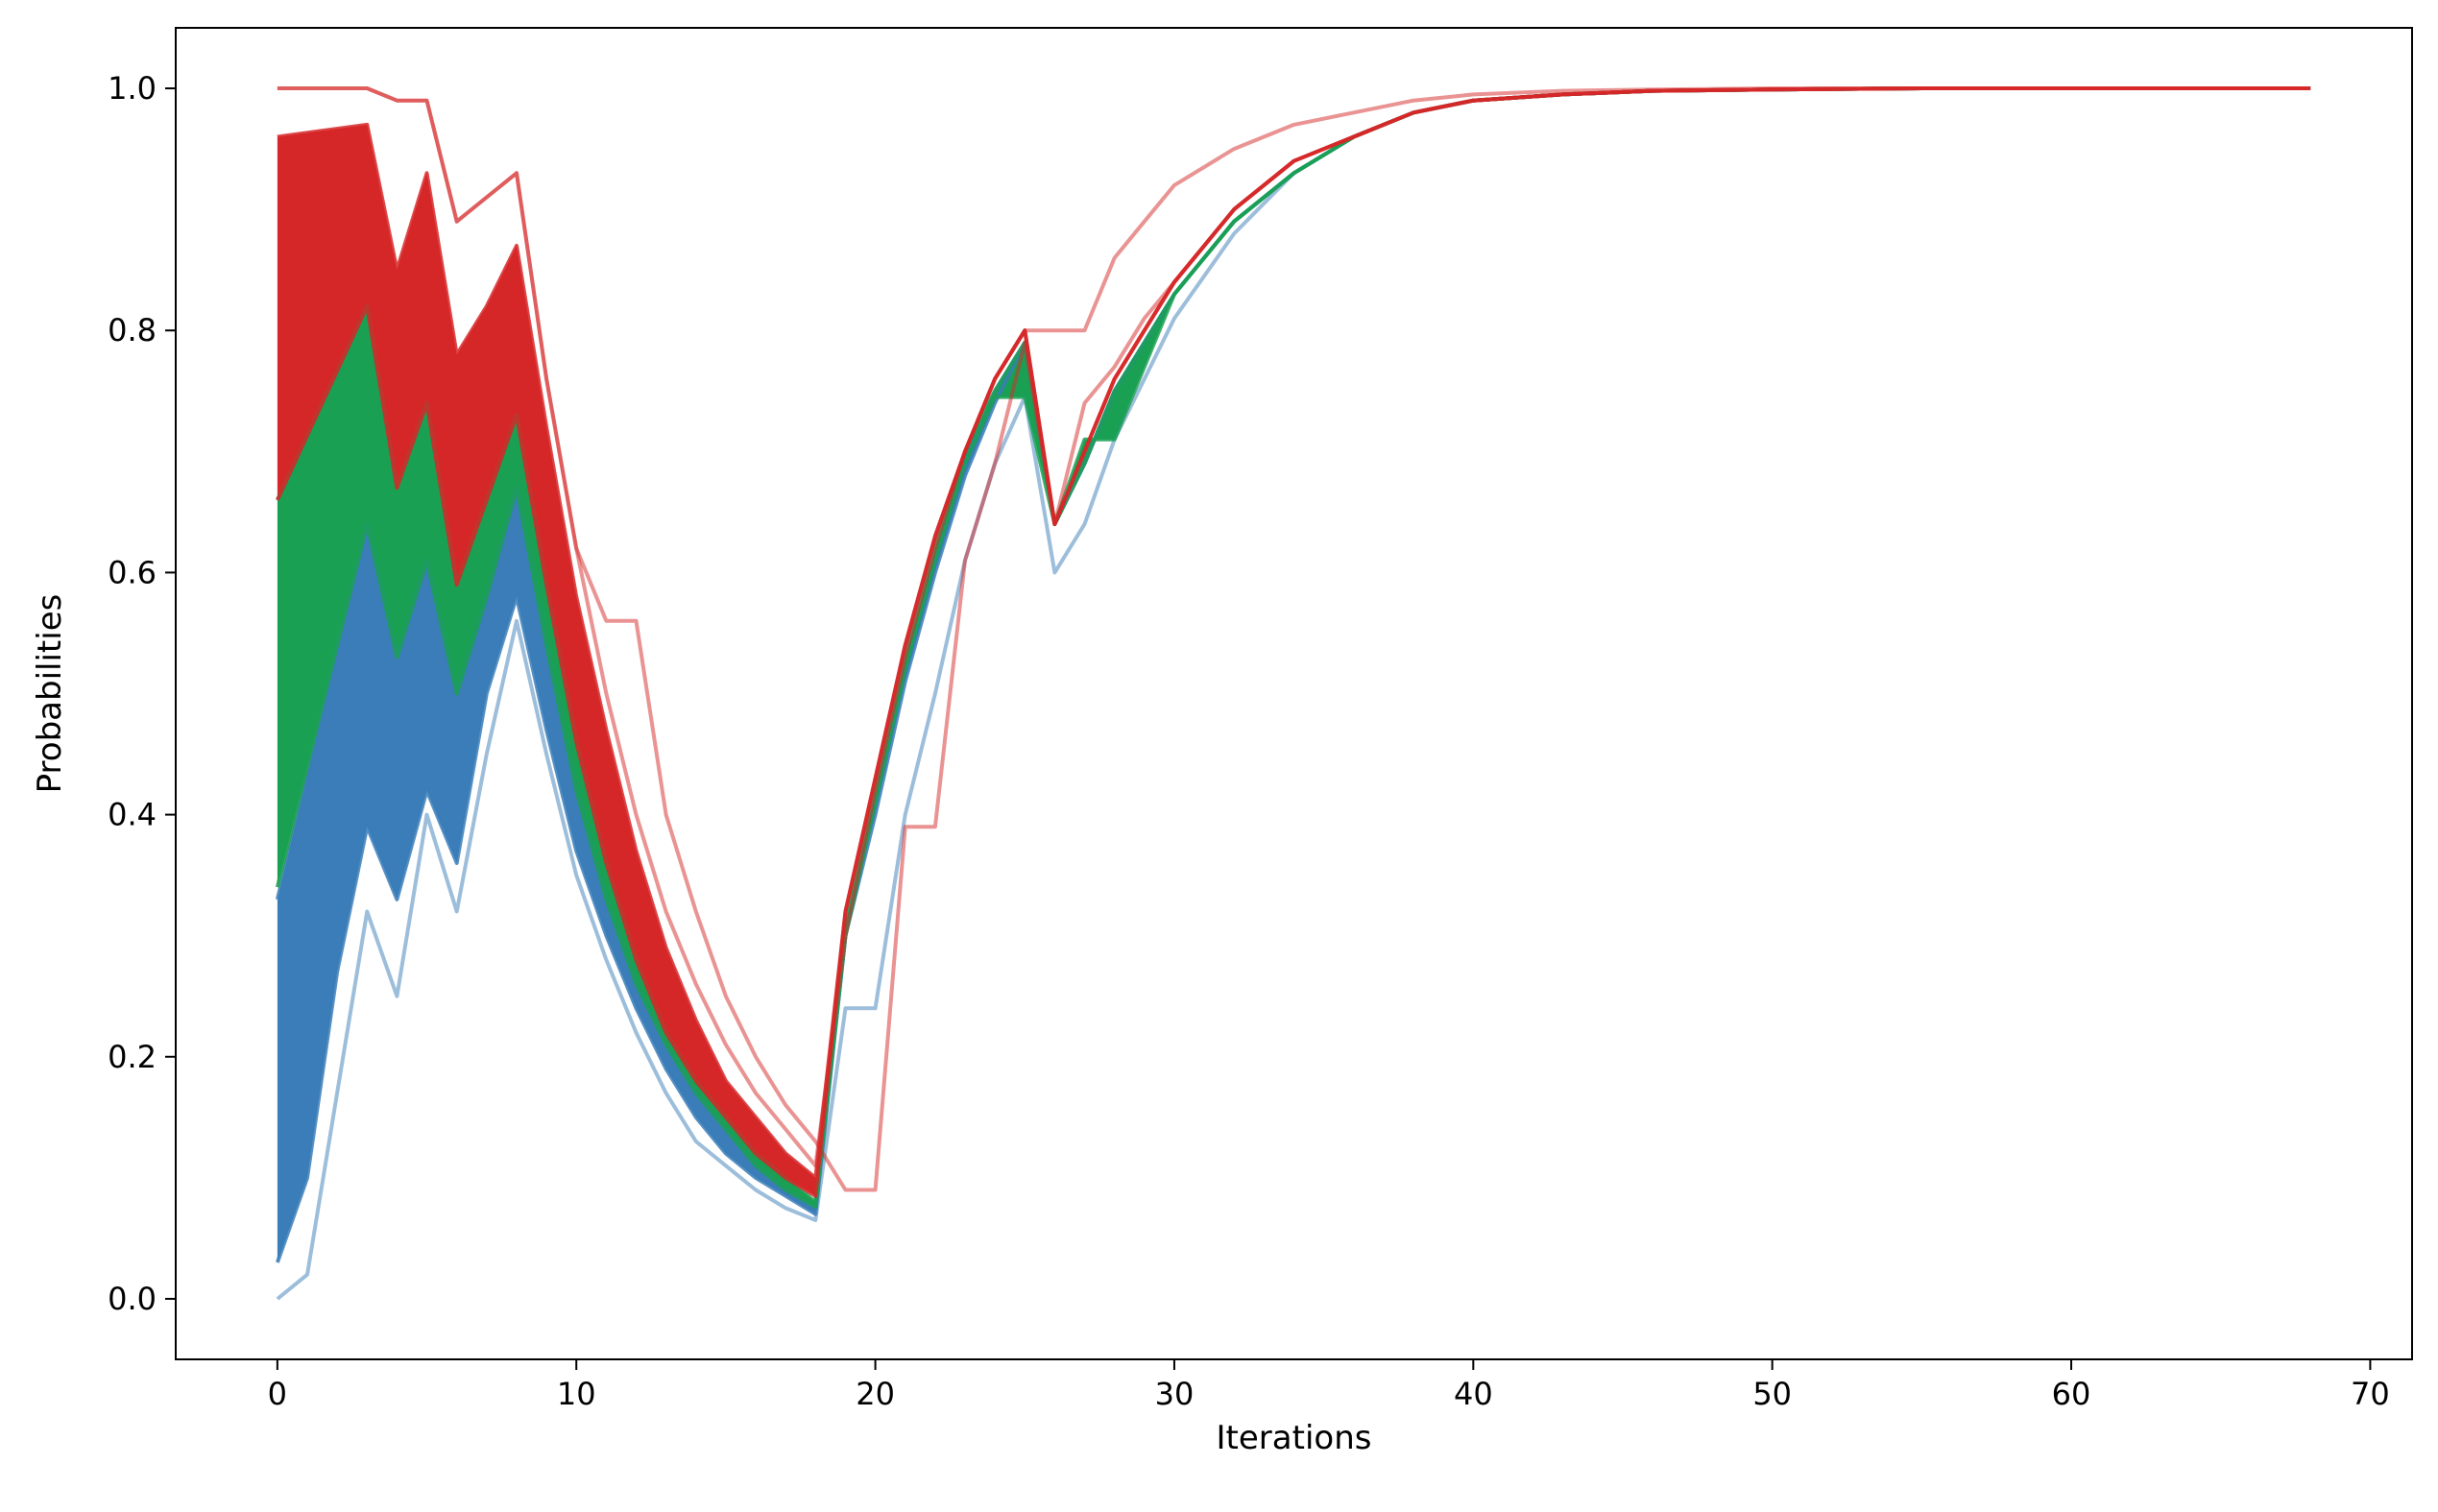 The image size is (2438, 1512). Describe the element at coordinates (132, 88) in the screenshot. I see `y-tick-label: 1.0` at that location.